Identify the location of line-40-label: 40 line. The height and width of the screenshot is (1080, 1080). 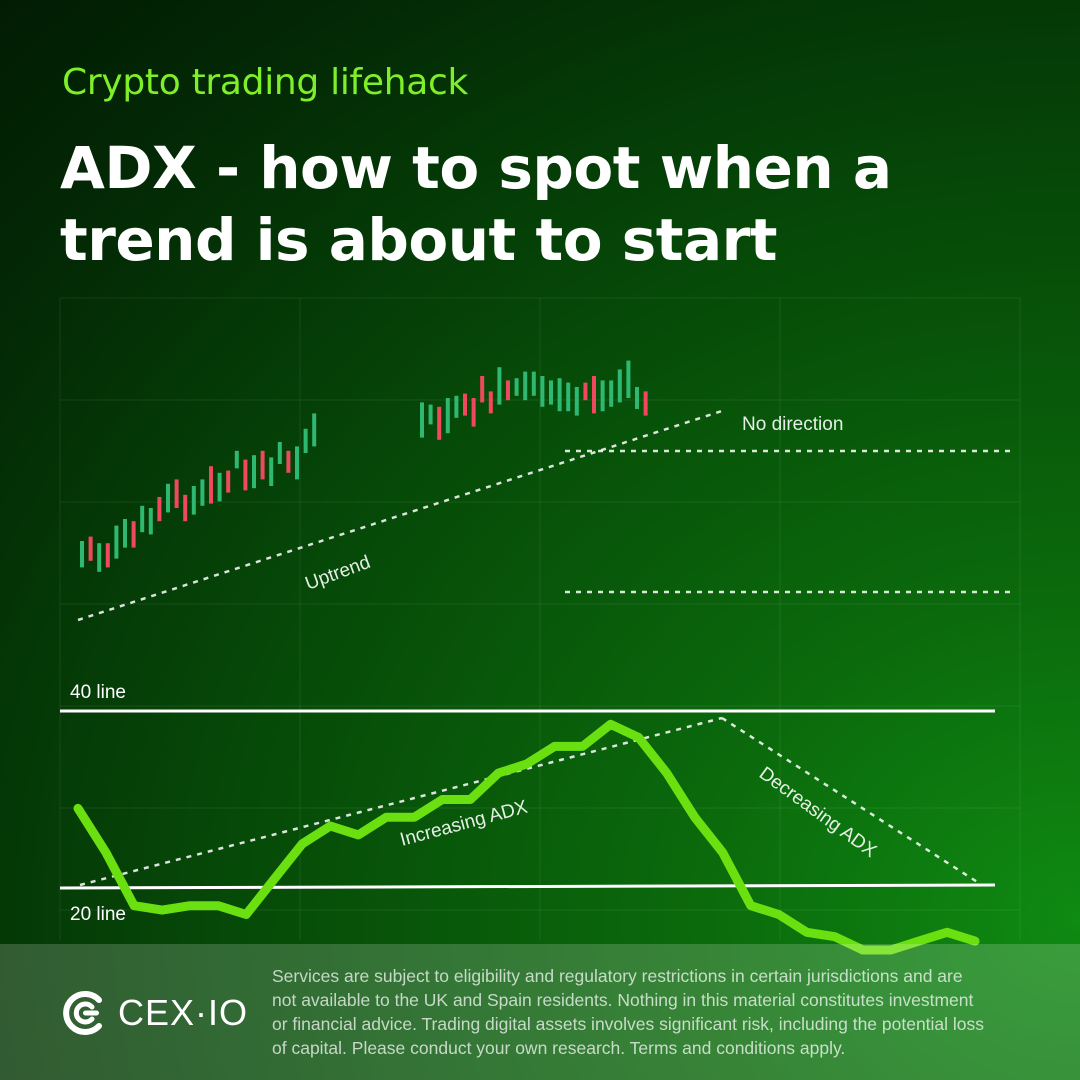
(98, 692).